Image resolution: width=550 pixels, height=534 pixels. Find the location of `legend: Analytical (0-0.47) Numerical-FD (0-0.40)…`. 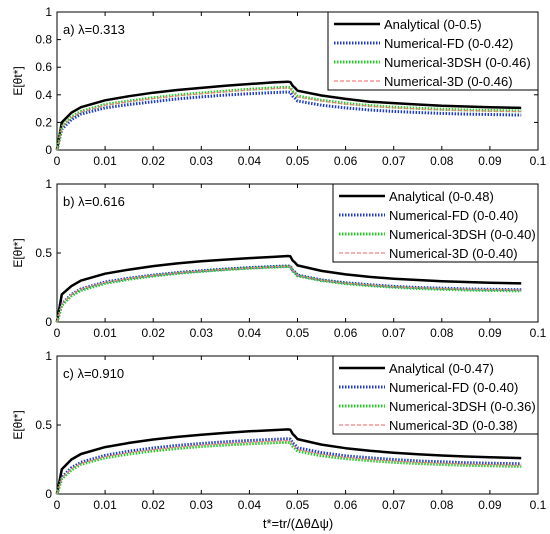

legend: Analytical (0-0.47) Numerical-FD (0-0.40)… is located at coordinates (435, 395).